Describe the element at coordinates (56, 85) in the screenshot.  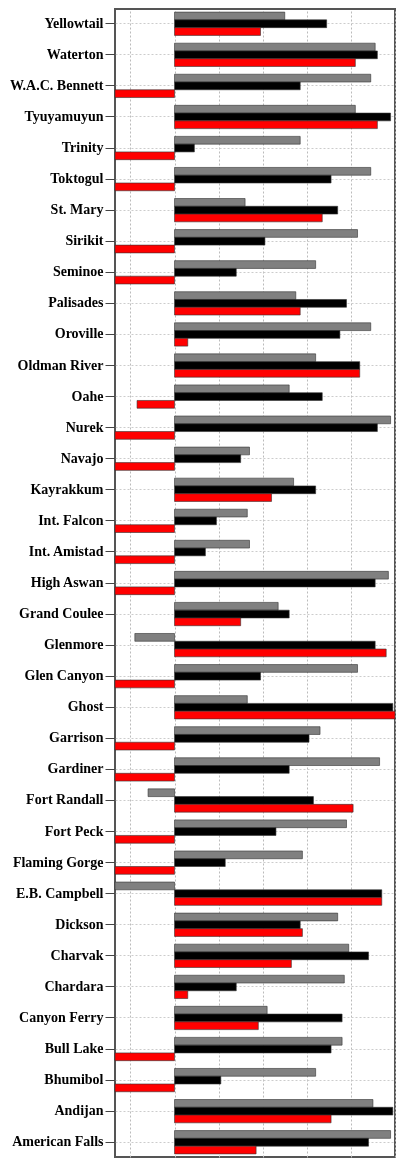
I see `y-tick-label: W.A.C. Bennett` at that location.